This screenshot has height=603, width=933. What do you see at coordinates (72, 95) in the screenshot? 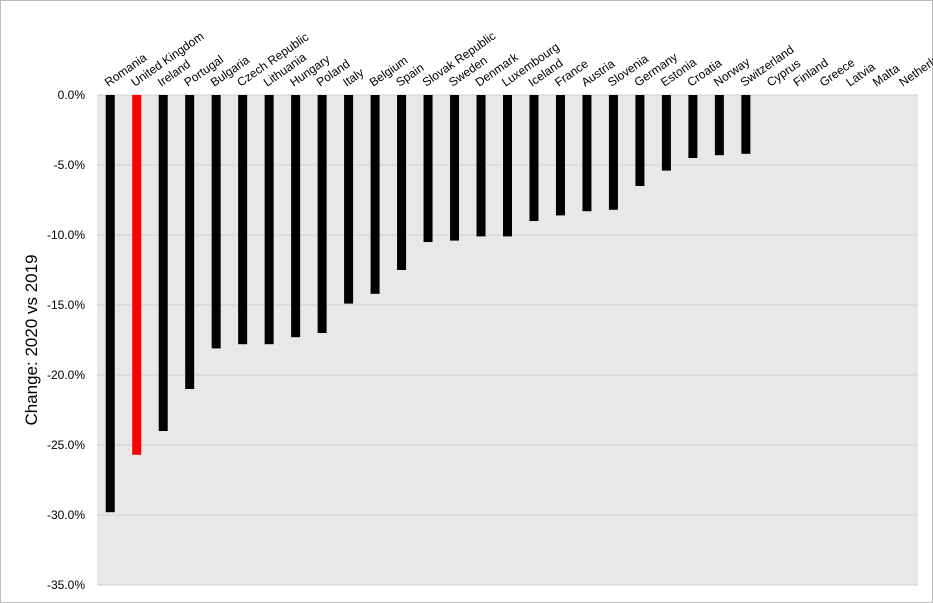
I see `y-tick-label: 0.0%` at bounding box center [72, 95].